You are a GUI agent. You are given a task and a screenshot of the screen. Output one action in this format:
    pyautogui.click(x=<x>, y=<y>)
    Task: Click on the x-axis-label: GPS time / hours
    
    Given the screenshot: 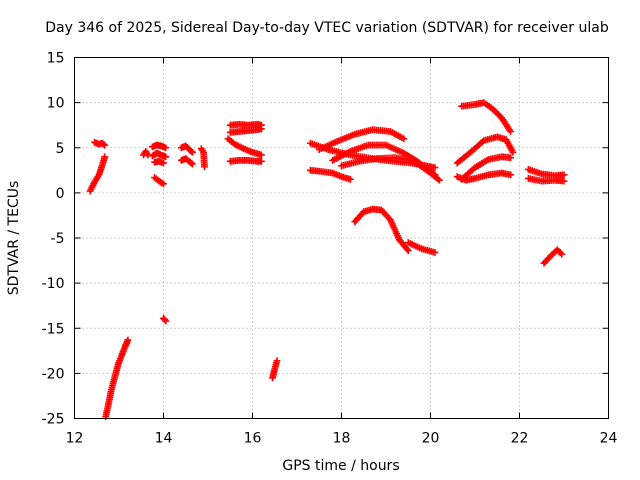 What is the action you would take?
    pyautogui.click(x=340, y=466)
    